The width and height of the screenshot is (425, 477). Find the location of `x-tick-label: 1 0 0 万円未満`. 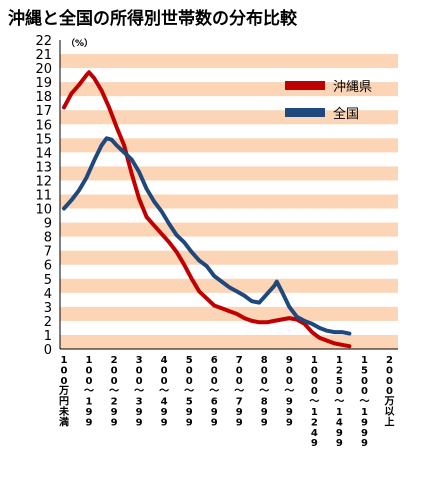

x-tick-label: 1 0 0 万円未満 is located at coordinates (63, 391).